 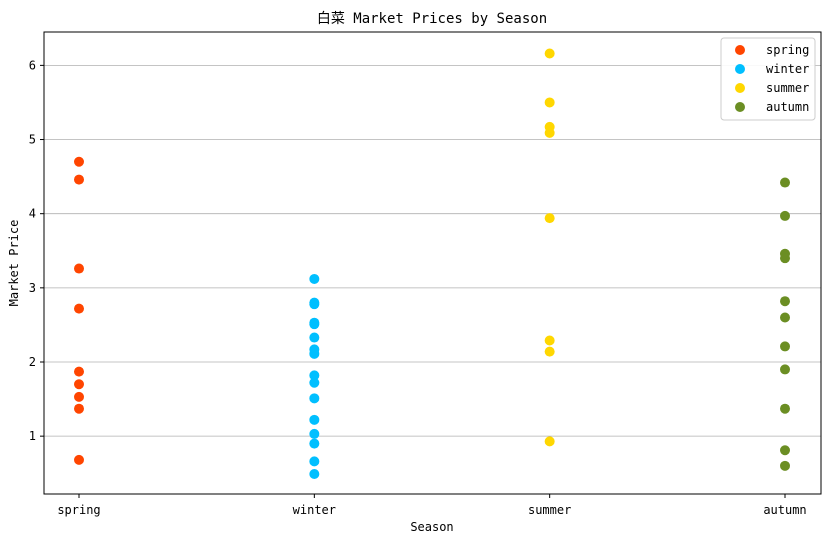 What do you see at coordinates (314, 510) in the screenshot?
I see `x-tick-label: winter` at bounding box center [314, 510].